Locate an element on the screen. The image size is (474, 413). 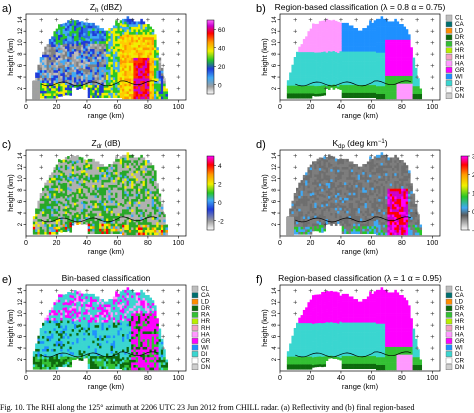
radar-field is located at coordinates (100, 194).